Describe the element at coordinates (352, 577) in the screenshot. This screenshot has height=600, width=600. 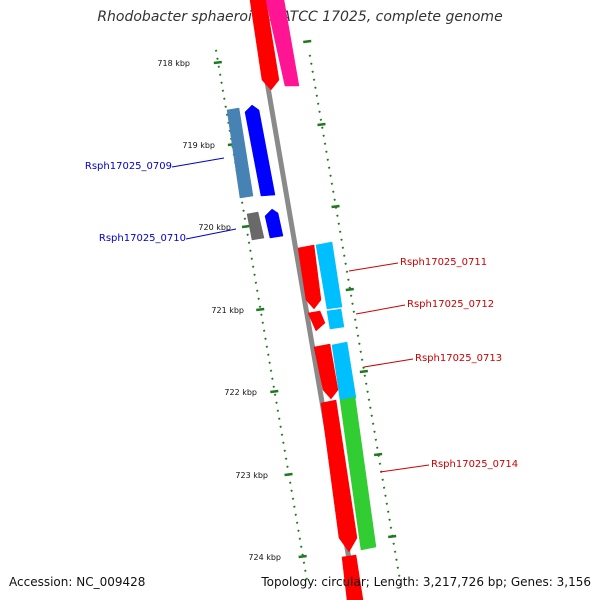
I see `gene-bottom-red` at that location.